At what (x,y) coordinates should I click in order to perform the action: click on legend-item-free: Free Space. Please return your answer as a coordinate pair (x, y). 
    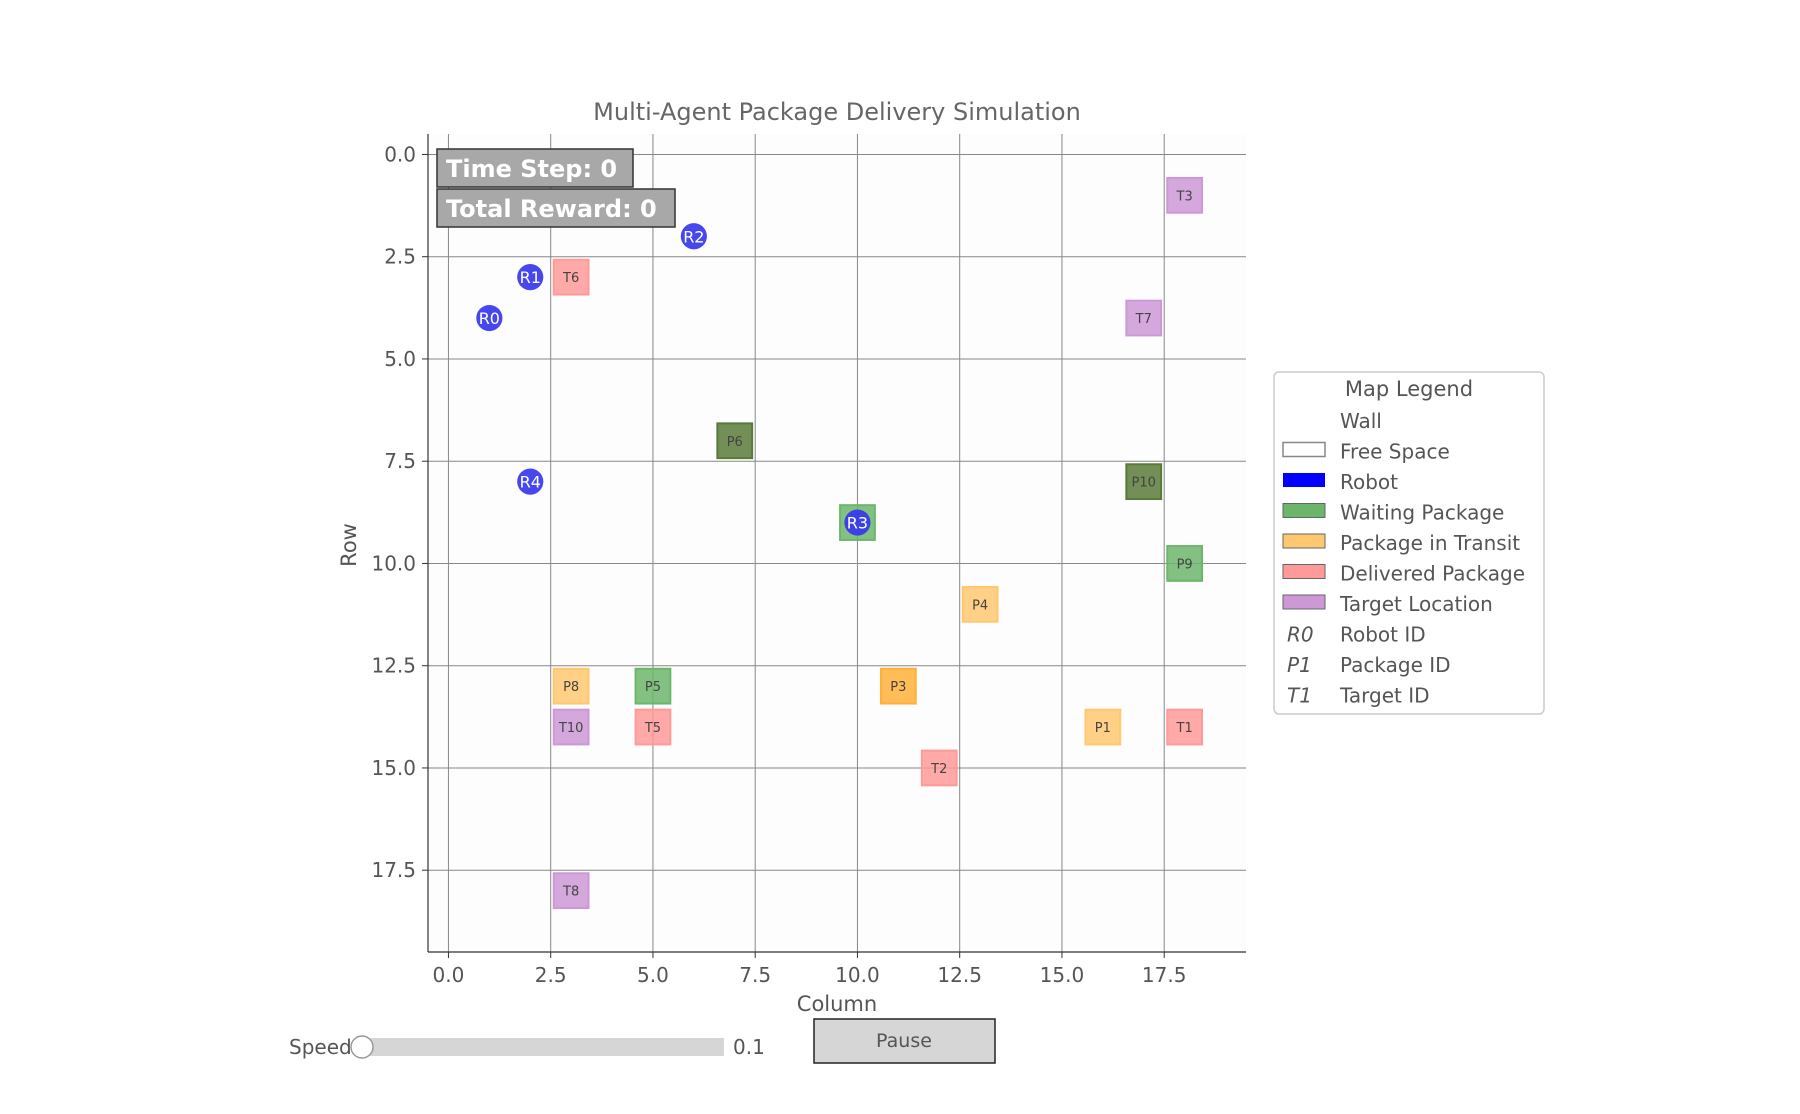
    Looking at the image, I should click on (1366, 452).